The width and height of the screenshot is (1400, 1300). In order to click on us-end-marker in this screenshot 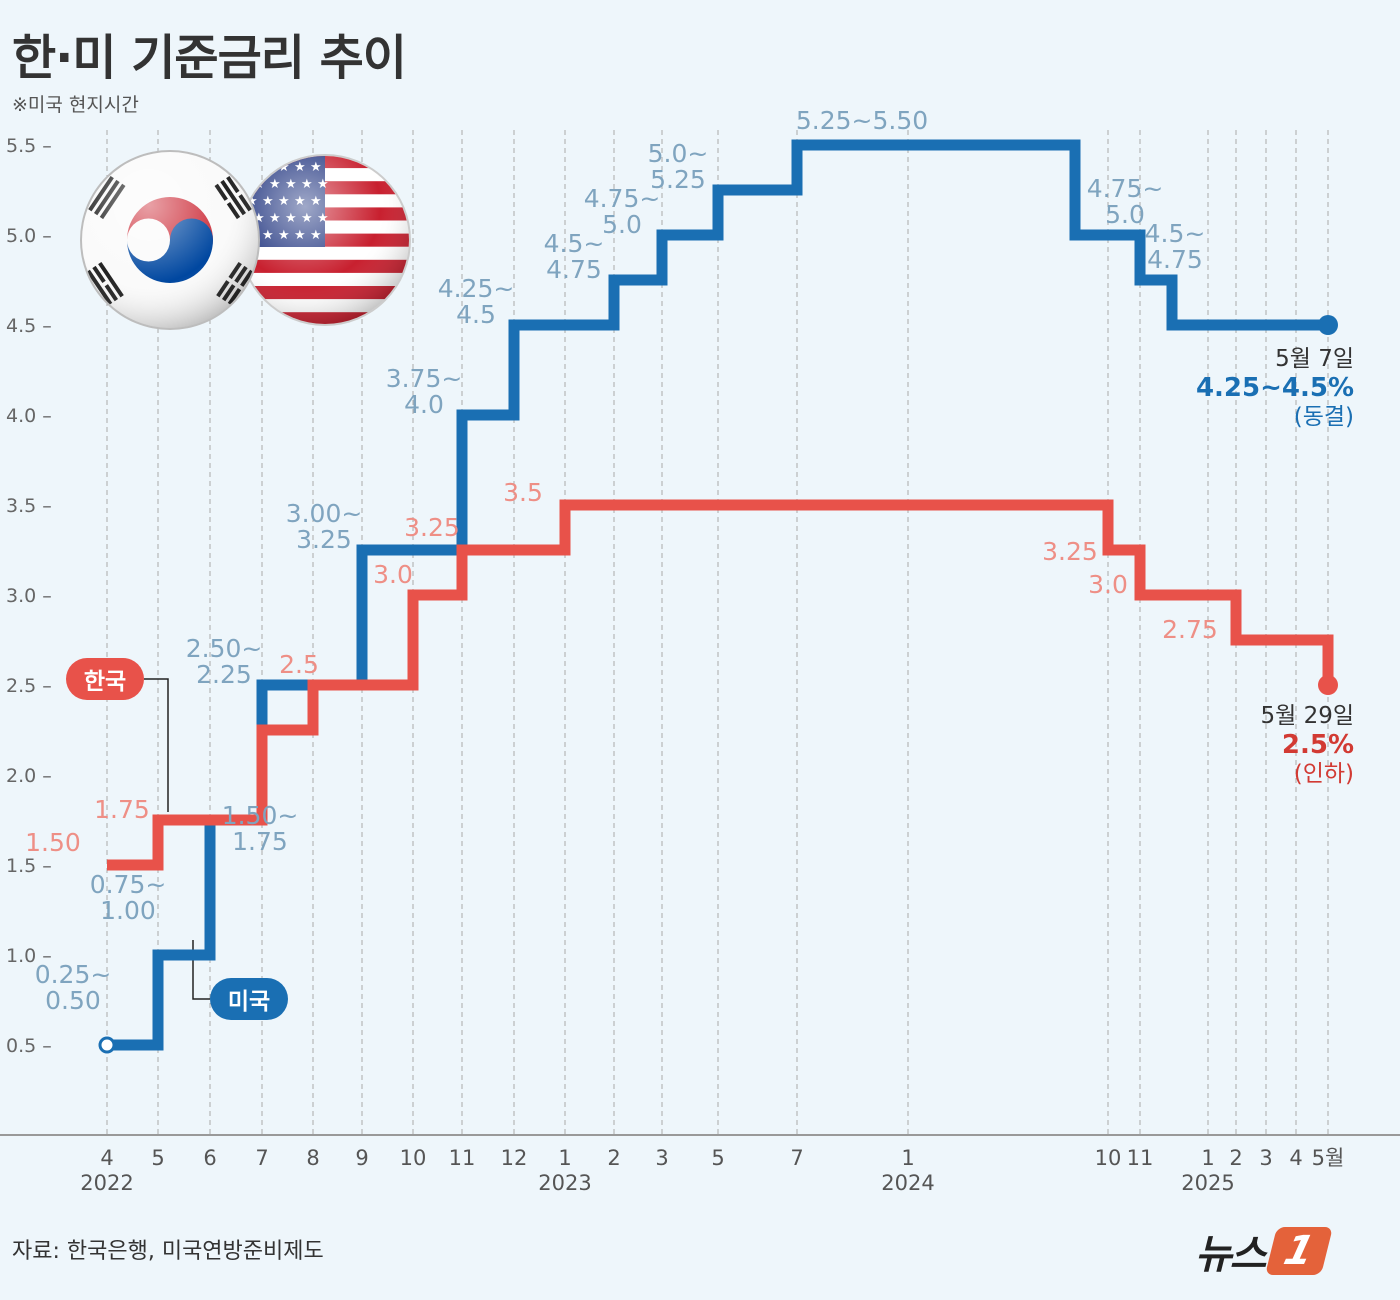, I will do `click(1328, 325)`.